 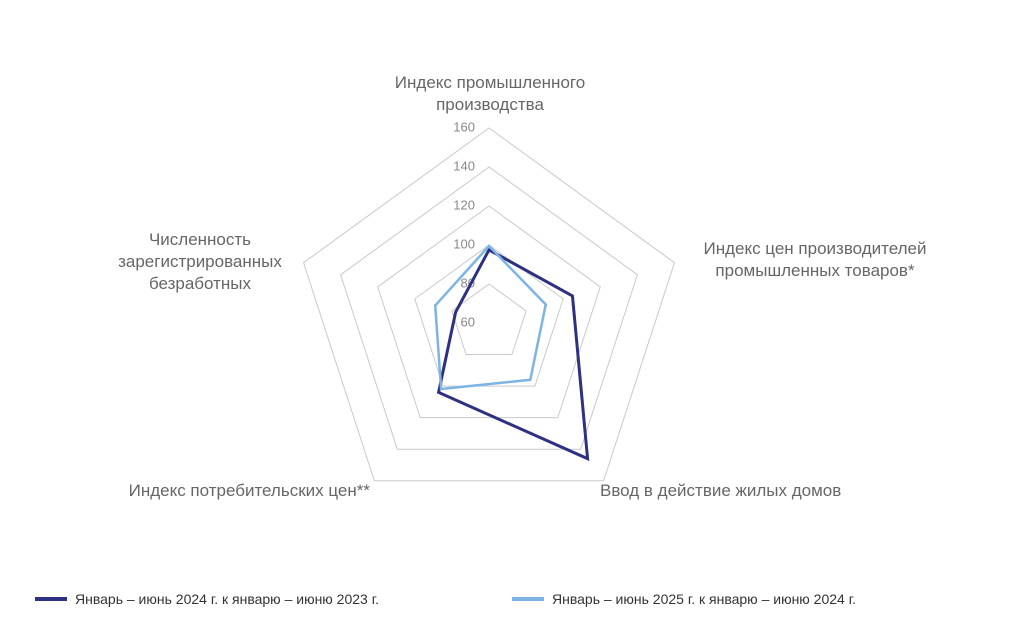 What do you see at coordinates (468, 282) in the screenshot?
I see `tick-label: 80` at bounding box center [468, 282].